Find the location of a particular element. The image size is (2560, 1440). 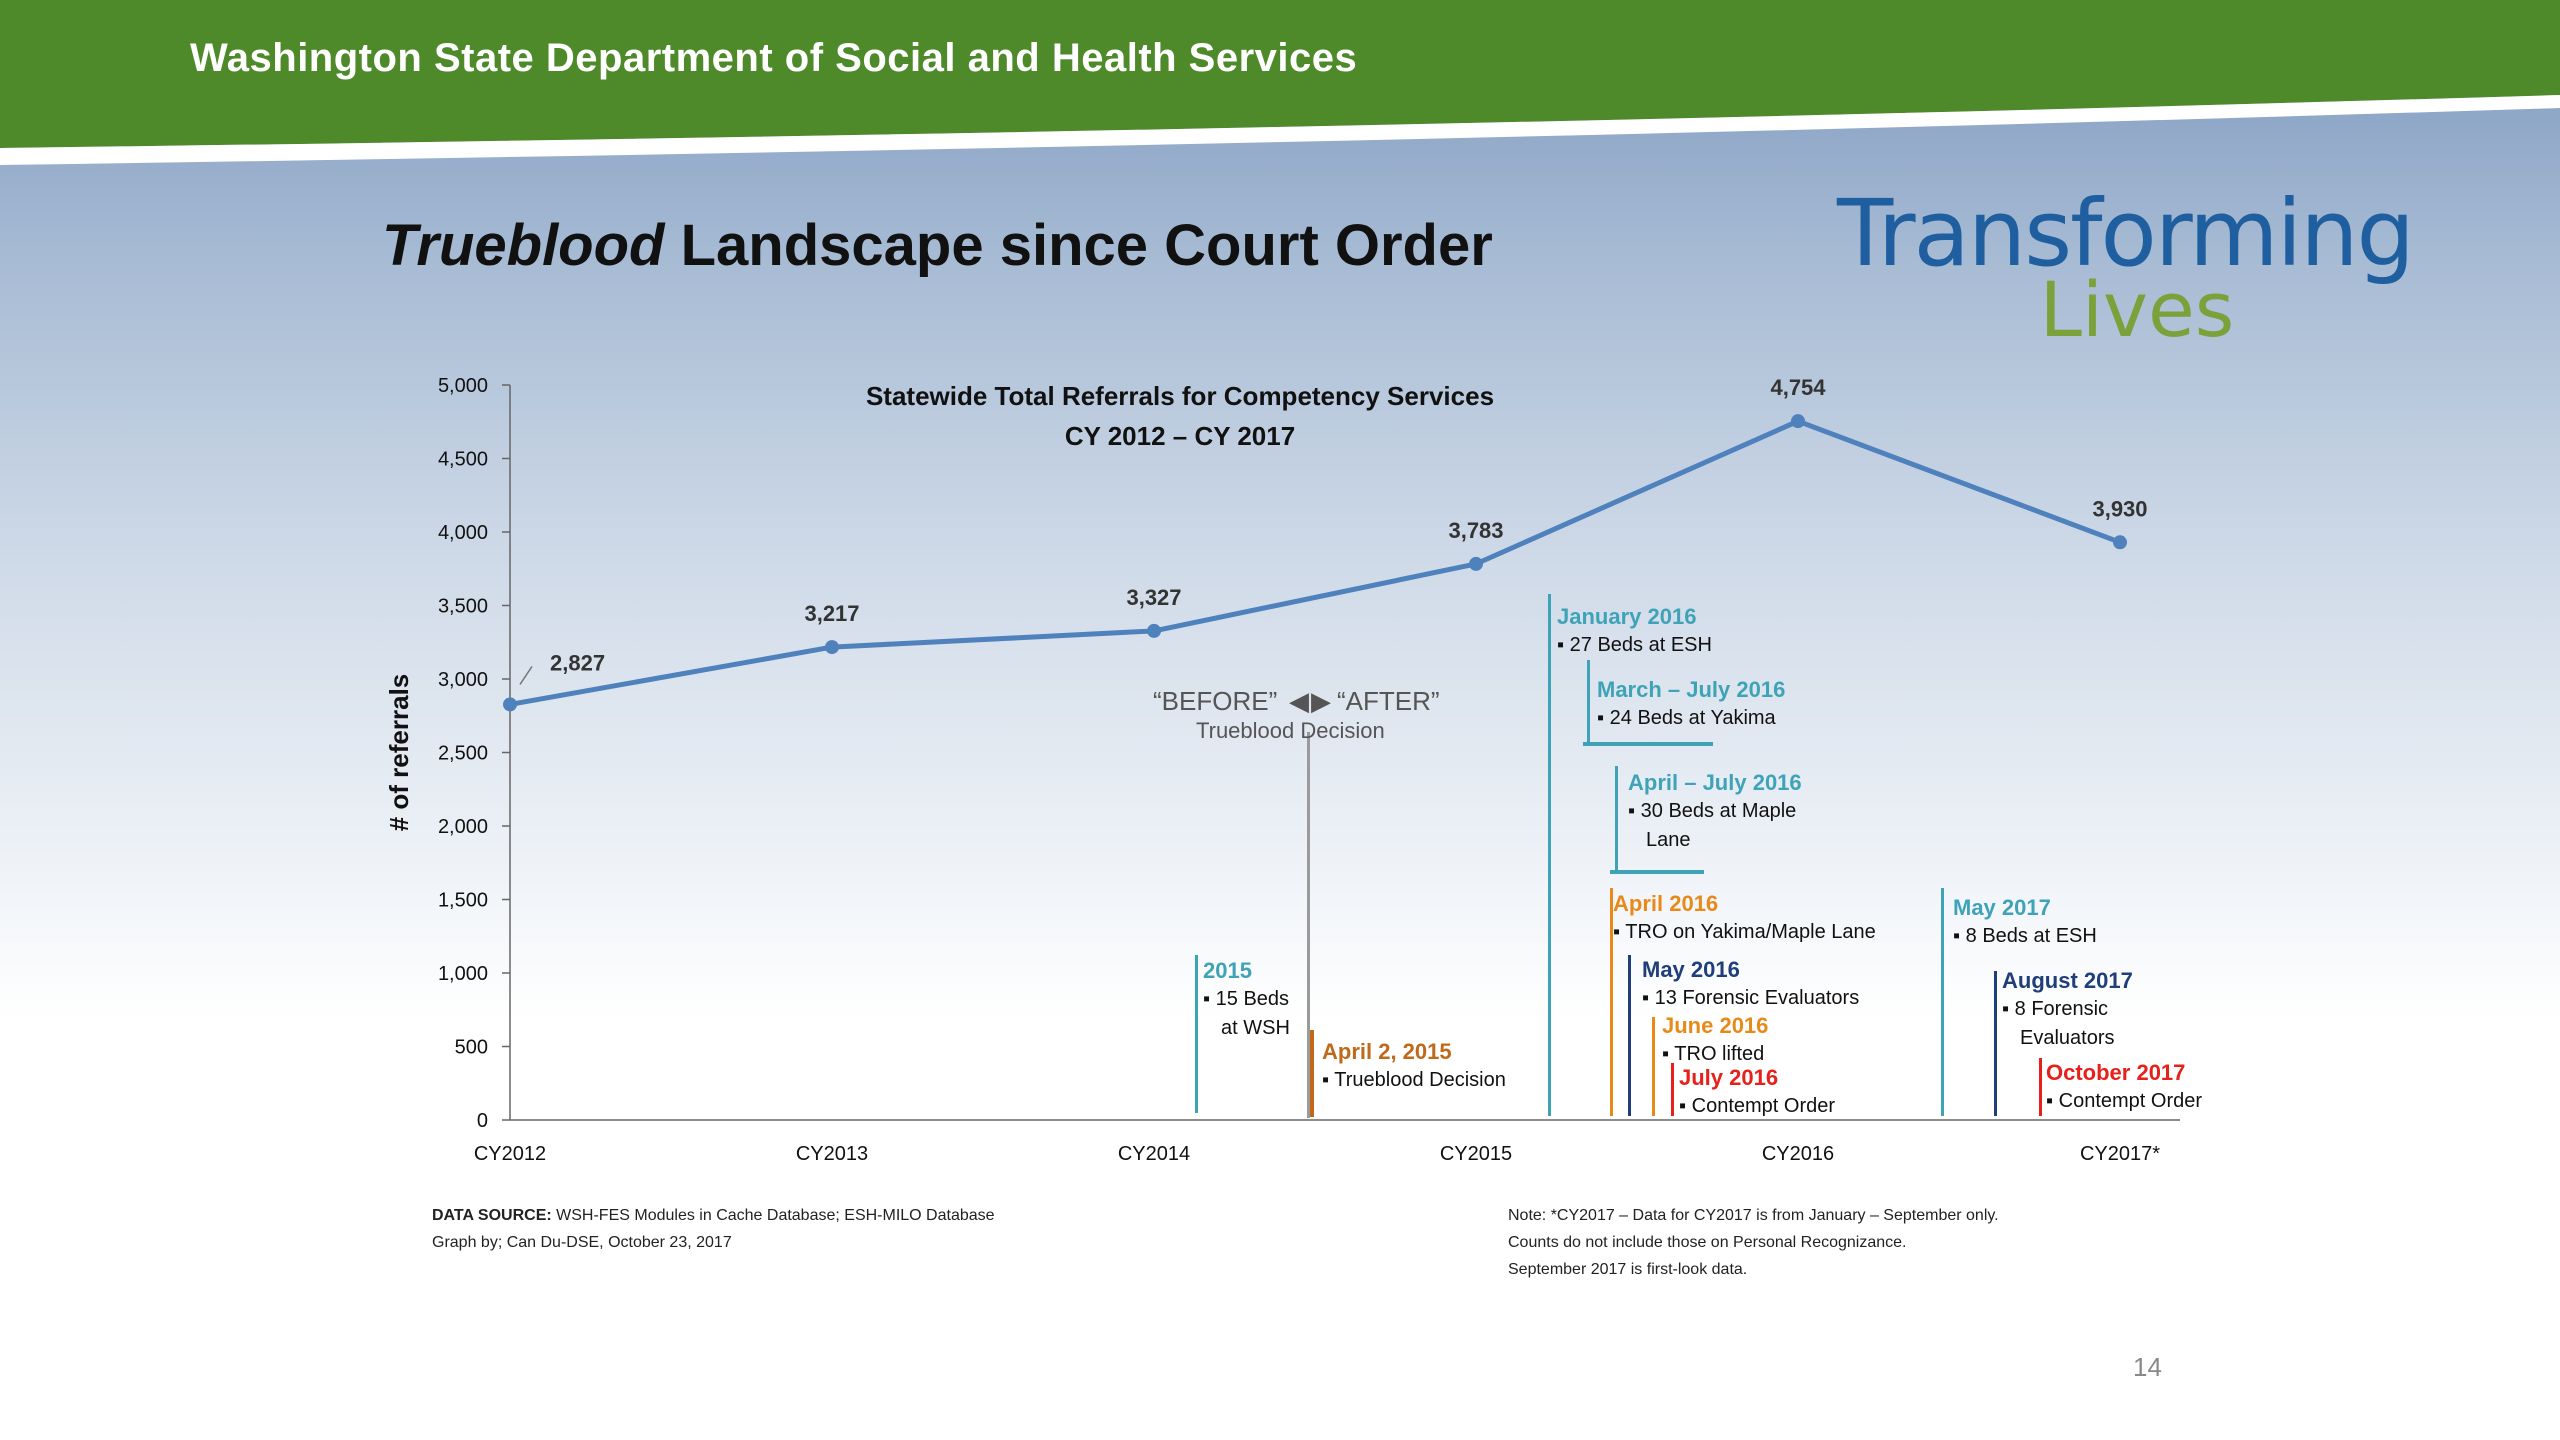

ann-may-2016-heading: May 2016 is located at coordinates (1691, 969).